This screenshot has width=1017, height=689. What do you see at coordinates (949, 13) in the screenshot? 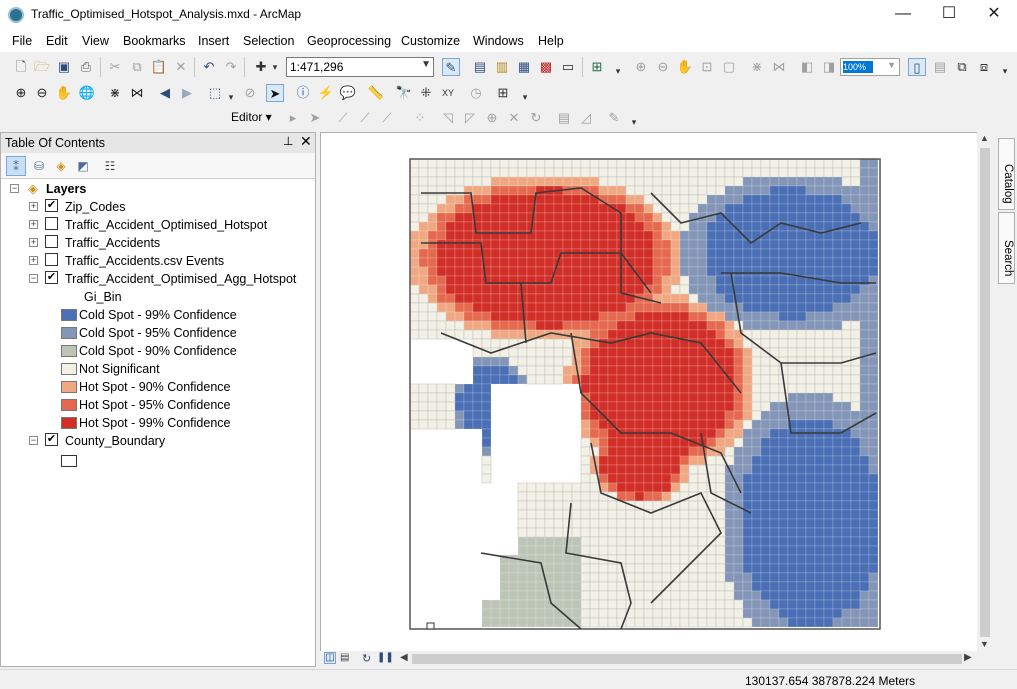
I see `maximize-button: ☐` at bounding box center [949, 13].